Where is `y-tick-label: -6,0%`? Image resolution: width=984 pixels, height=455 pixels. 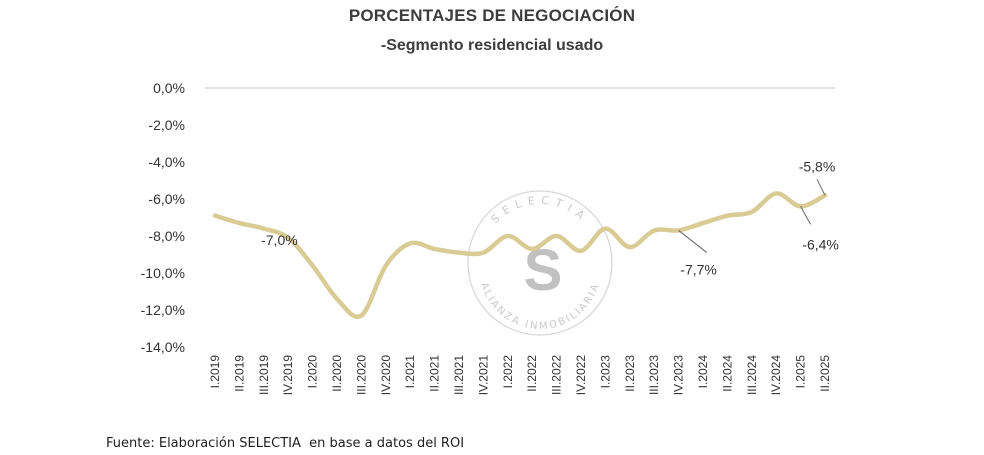
y-tick-label: -6,0% is located at coordinates (166, 199).